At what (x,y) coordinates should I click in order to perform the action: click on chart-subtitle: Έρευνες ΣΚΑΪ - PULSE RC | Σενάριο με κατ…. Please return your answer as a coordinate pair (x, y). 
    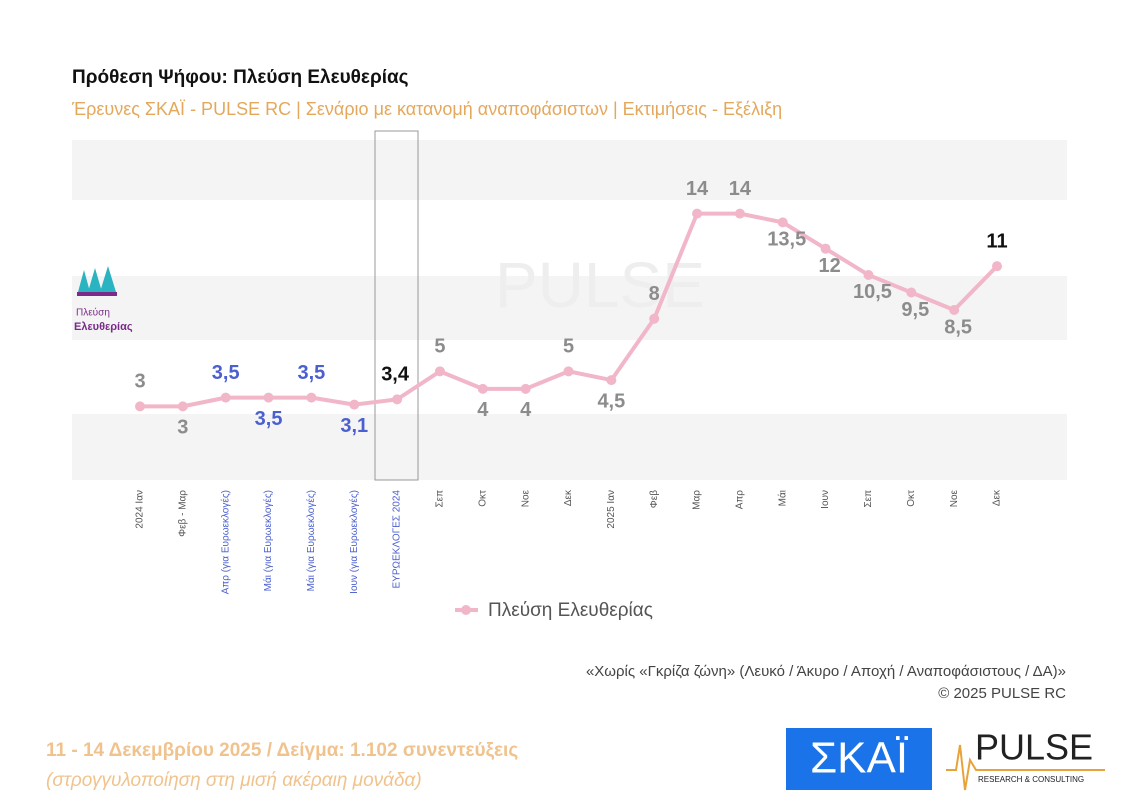
    Looking at the image, I should click on (426, 109).